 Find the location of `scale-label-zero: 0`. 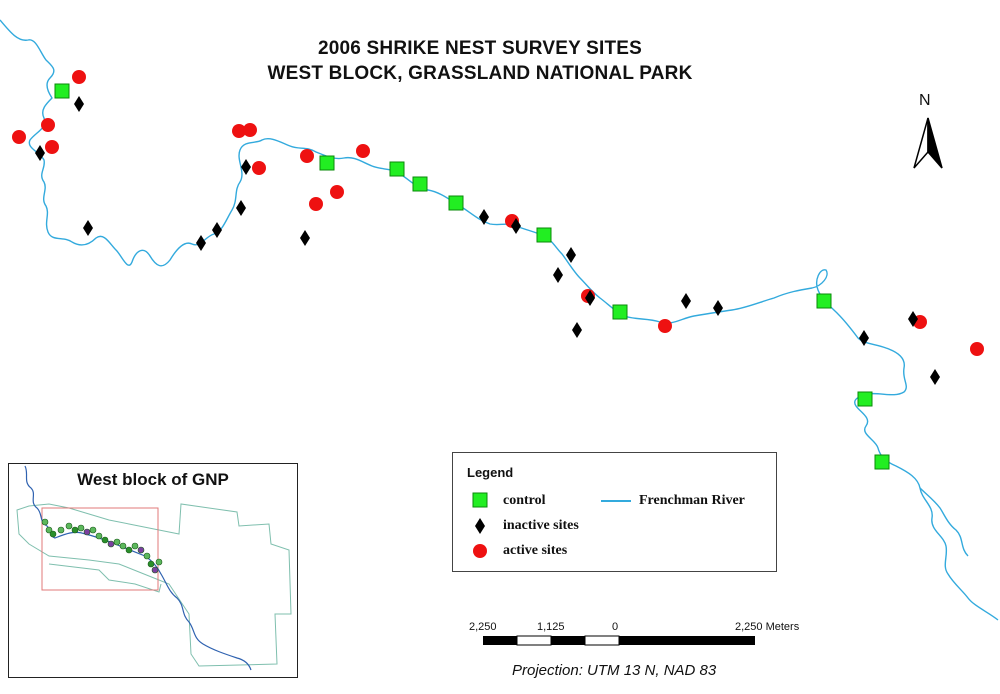

scale-label-zero: 0 is located at coordinates (615, 627).